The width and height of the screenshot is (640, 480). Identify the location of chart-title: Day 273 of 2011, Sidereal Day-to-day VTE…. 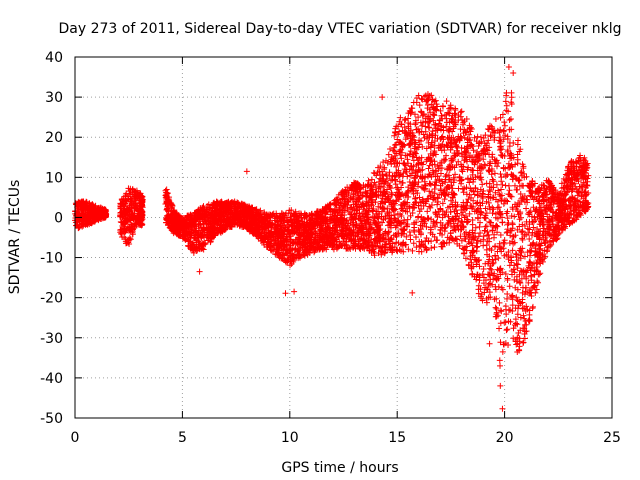
(340, 29).